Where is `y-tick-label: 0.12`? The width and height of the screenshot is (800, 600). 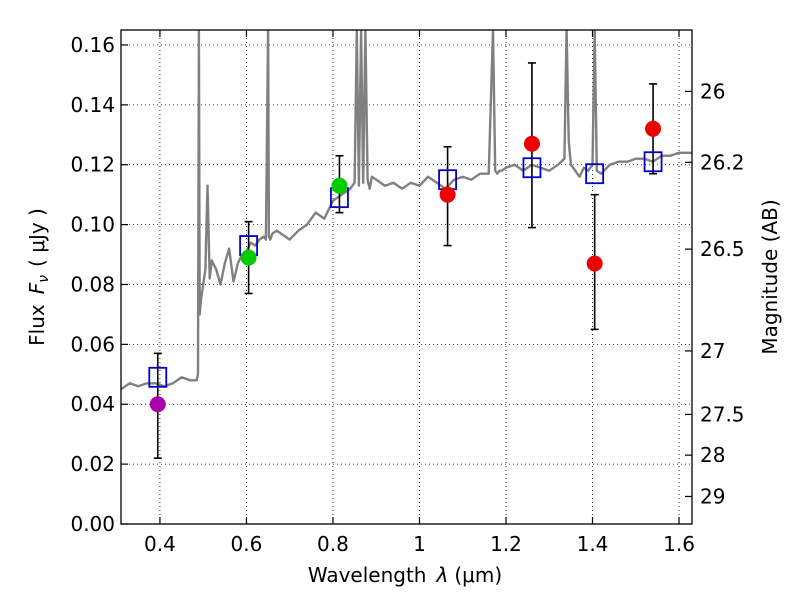 y-tick-label: 0.12 is located at coordinates (92, 165).